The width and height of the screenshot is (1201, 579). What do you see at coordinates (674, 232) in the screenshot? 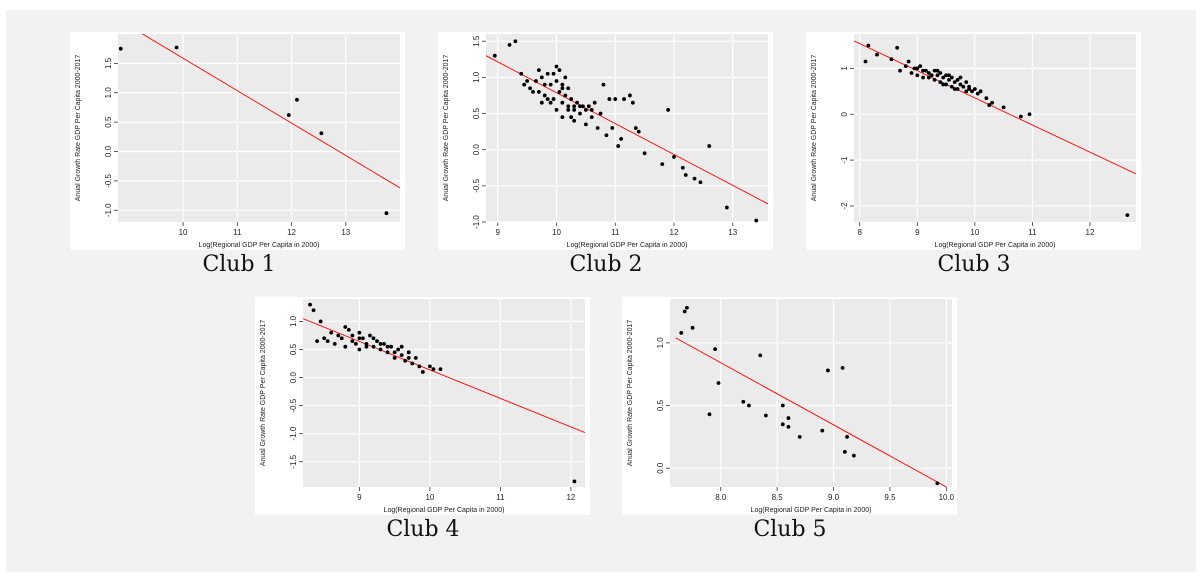
I see `x-tick-label: 12` at bounding box center [674, 232].